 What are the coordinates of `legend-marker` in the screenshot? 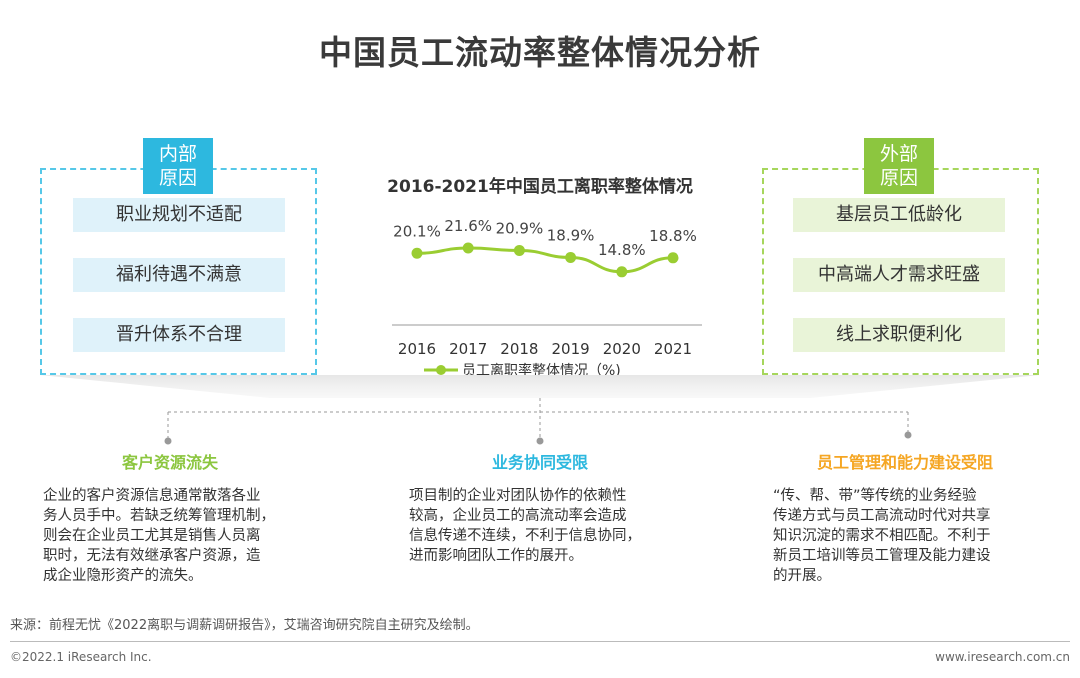 It's located at (441, 370).